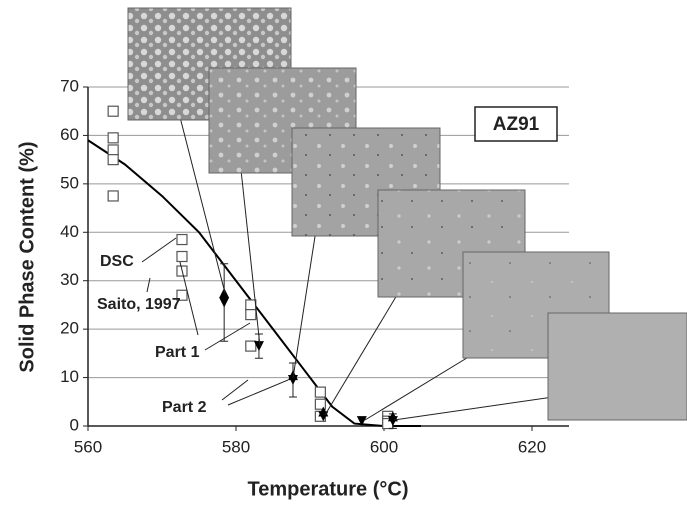  Describe the element at coordinates (236, 446) in the screenshot. I see `x-tick-label: 580` at that location.